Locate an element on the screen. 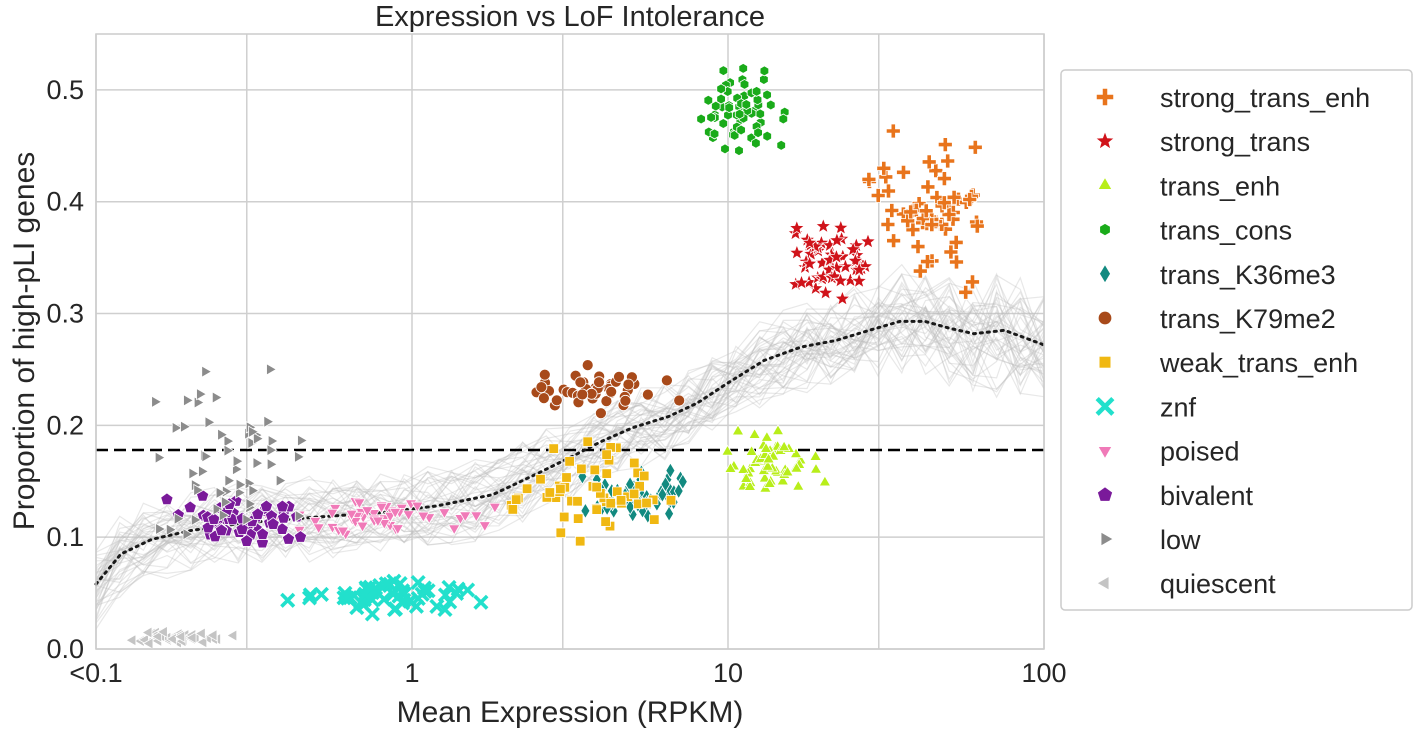 This screenshot has height=730, width=1416. legend-label: trans_cons is located at coordinates (1226, 231).